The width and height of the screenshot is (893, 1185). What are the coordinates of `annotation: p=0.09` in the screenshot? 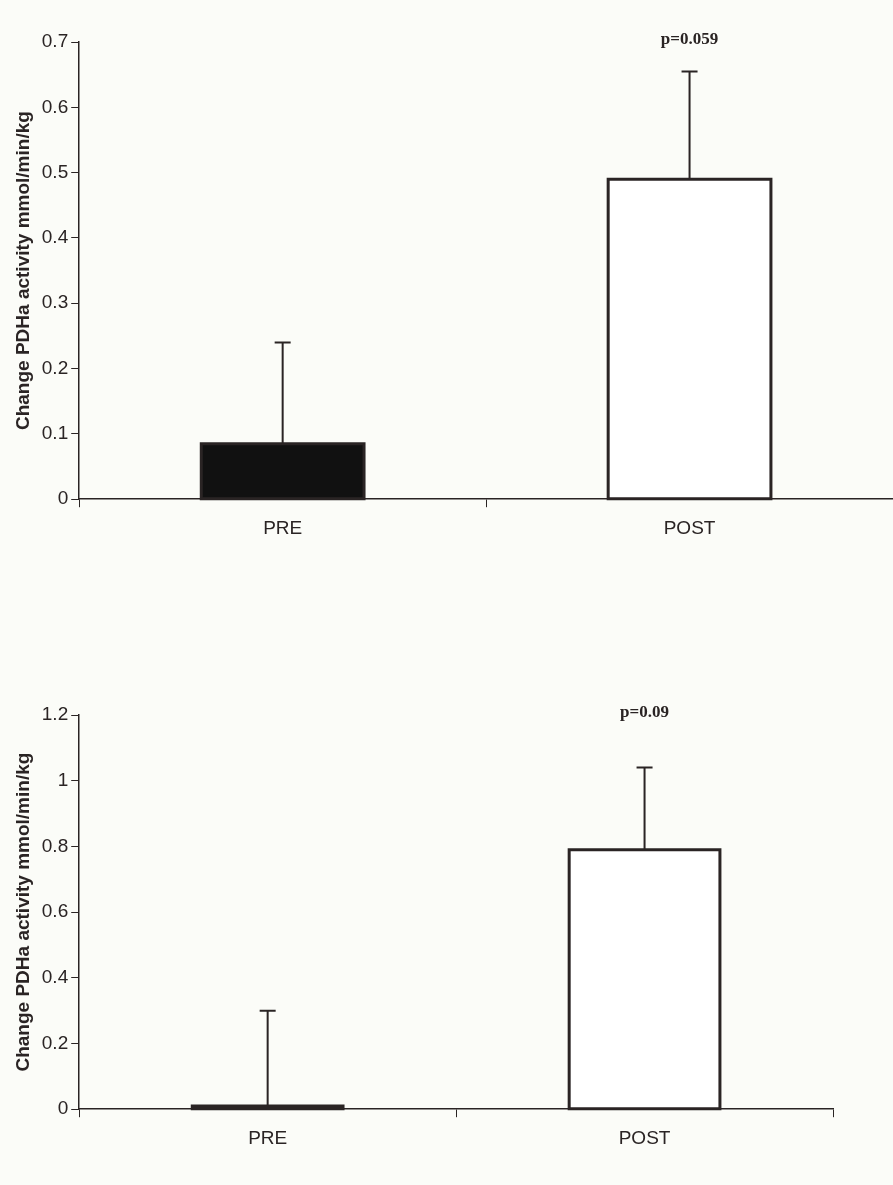 It's located at (645, 711).